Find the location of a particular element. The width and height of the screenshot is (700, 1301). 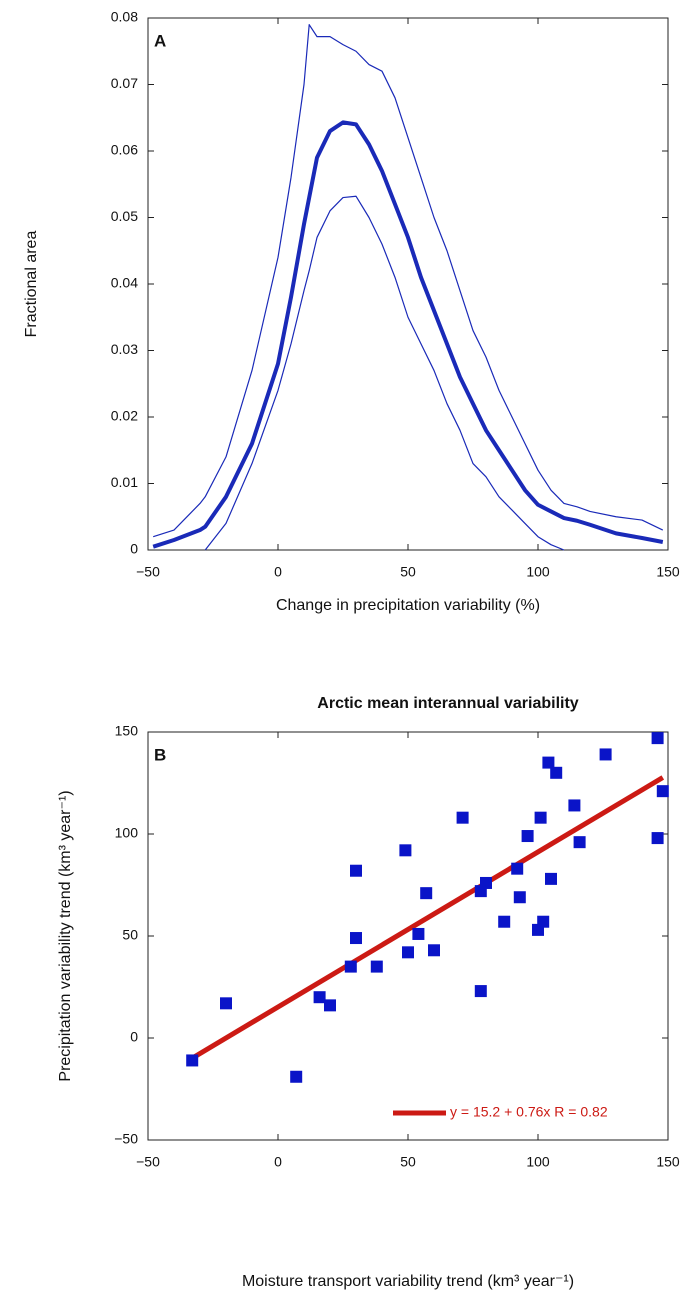

y-tick-label: 50 is located at coordinates (130, 935).